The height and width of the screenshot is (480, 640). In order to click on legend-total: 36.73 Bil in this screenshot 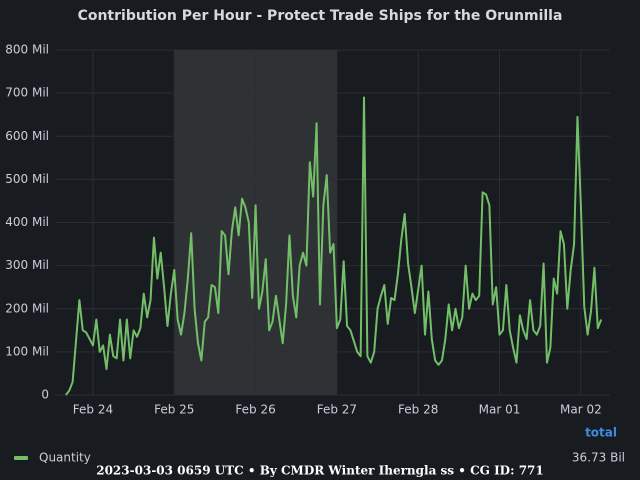, I will do `click(598, 458)`.